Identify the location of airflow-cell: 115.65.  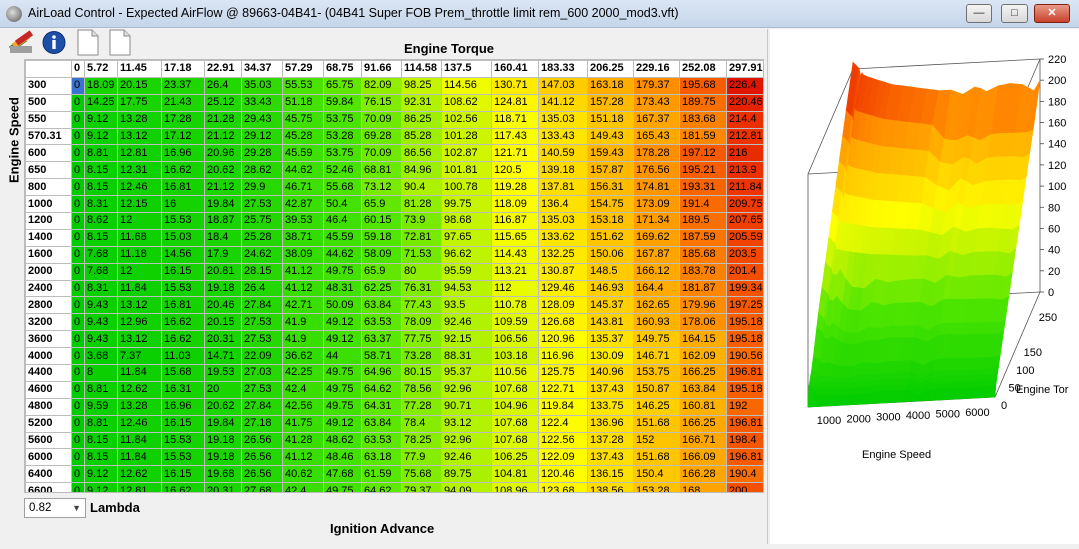
(515, 237).